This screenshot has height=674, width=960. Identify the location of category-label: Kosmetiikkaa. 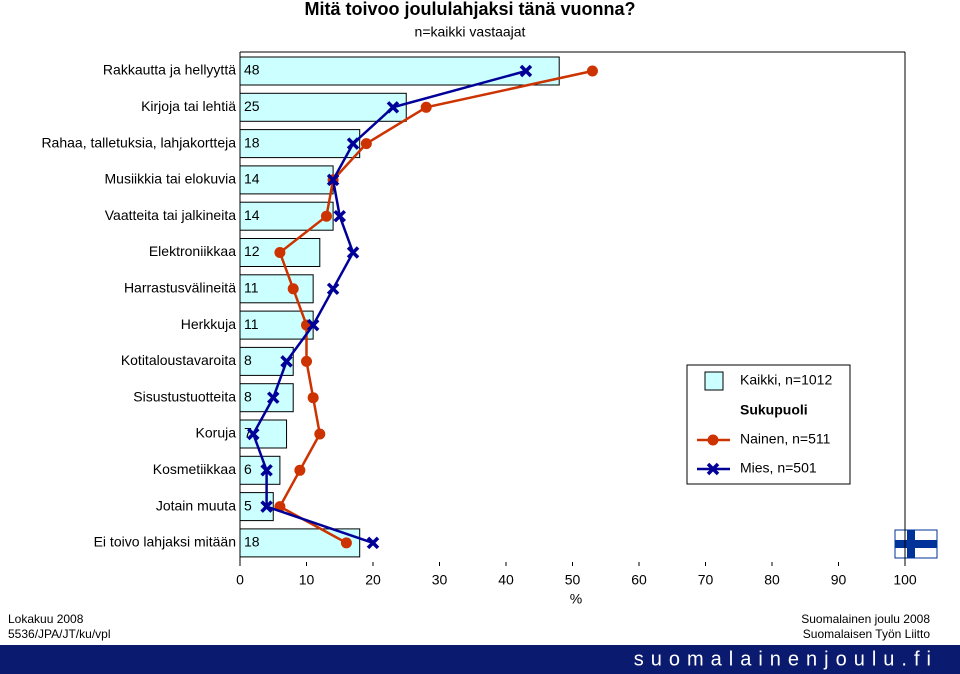
(194, 469).